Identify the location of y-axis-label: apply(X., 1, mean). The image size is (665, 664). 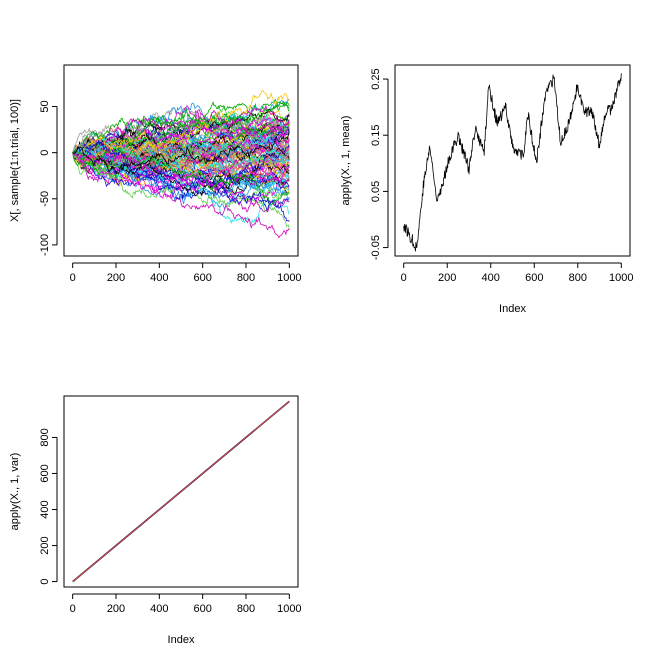
(346, 161).